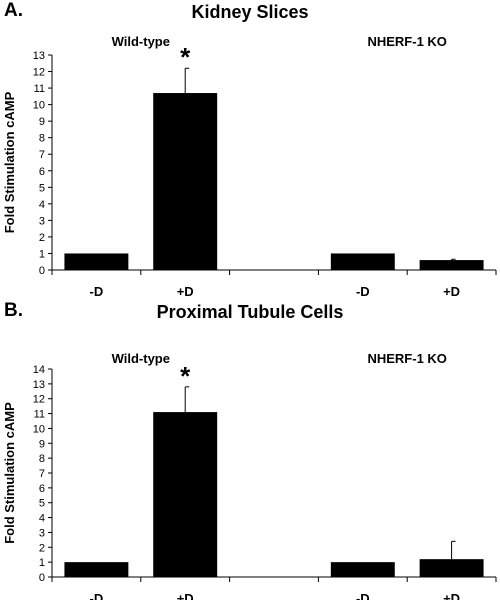  Describe the element at coordinates (13, 10) in the screenshot. I see `panel-letter: A.` at that location.